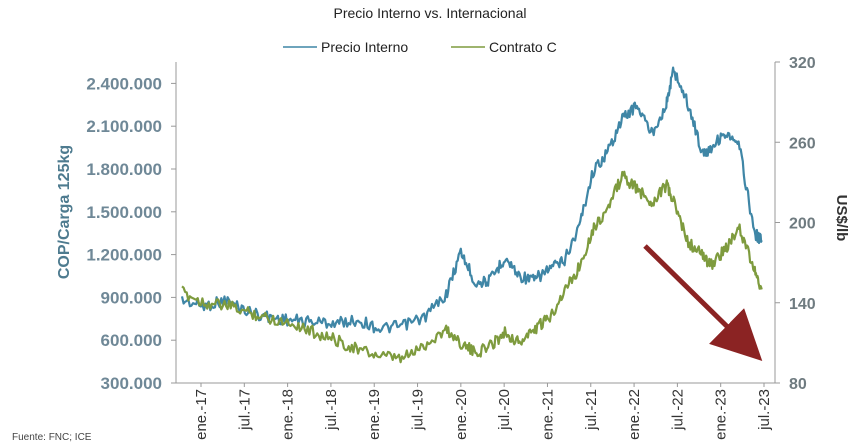 This screenshot has height=447, width=860. I want to click on x-tick-label: jul.-23, so click(764, 410).